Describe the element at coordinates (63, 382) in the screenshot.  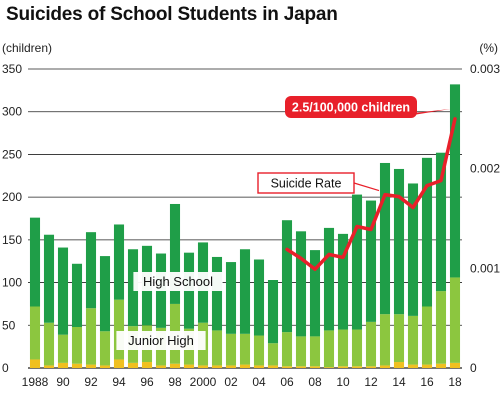
I see `x-tick-label: 90` at that location.